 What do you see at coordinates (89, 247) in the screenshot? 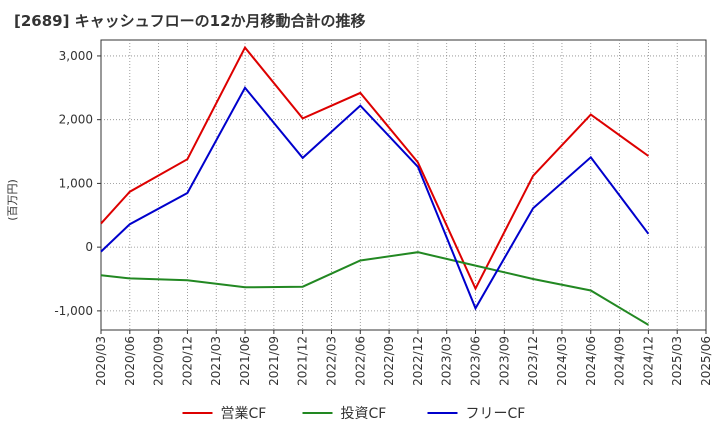
I see `y-tick-label: 0` at bounding box center [89, 247].